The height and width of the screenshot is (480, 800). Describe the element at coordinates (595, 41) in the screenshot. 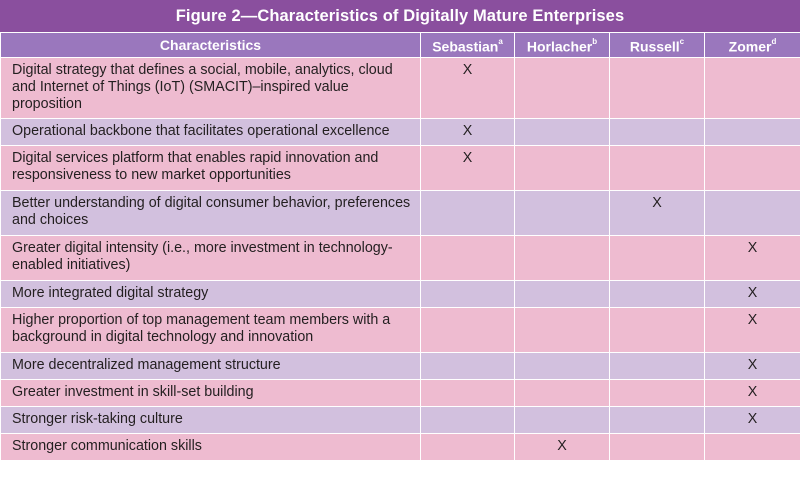

I see `footnote-b: b` at that location.